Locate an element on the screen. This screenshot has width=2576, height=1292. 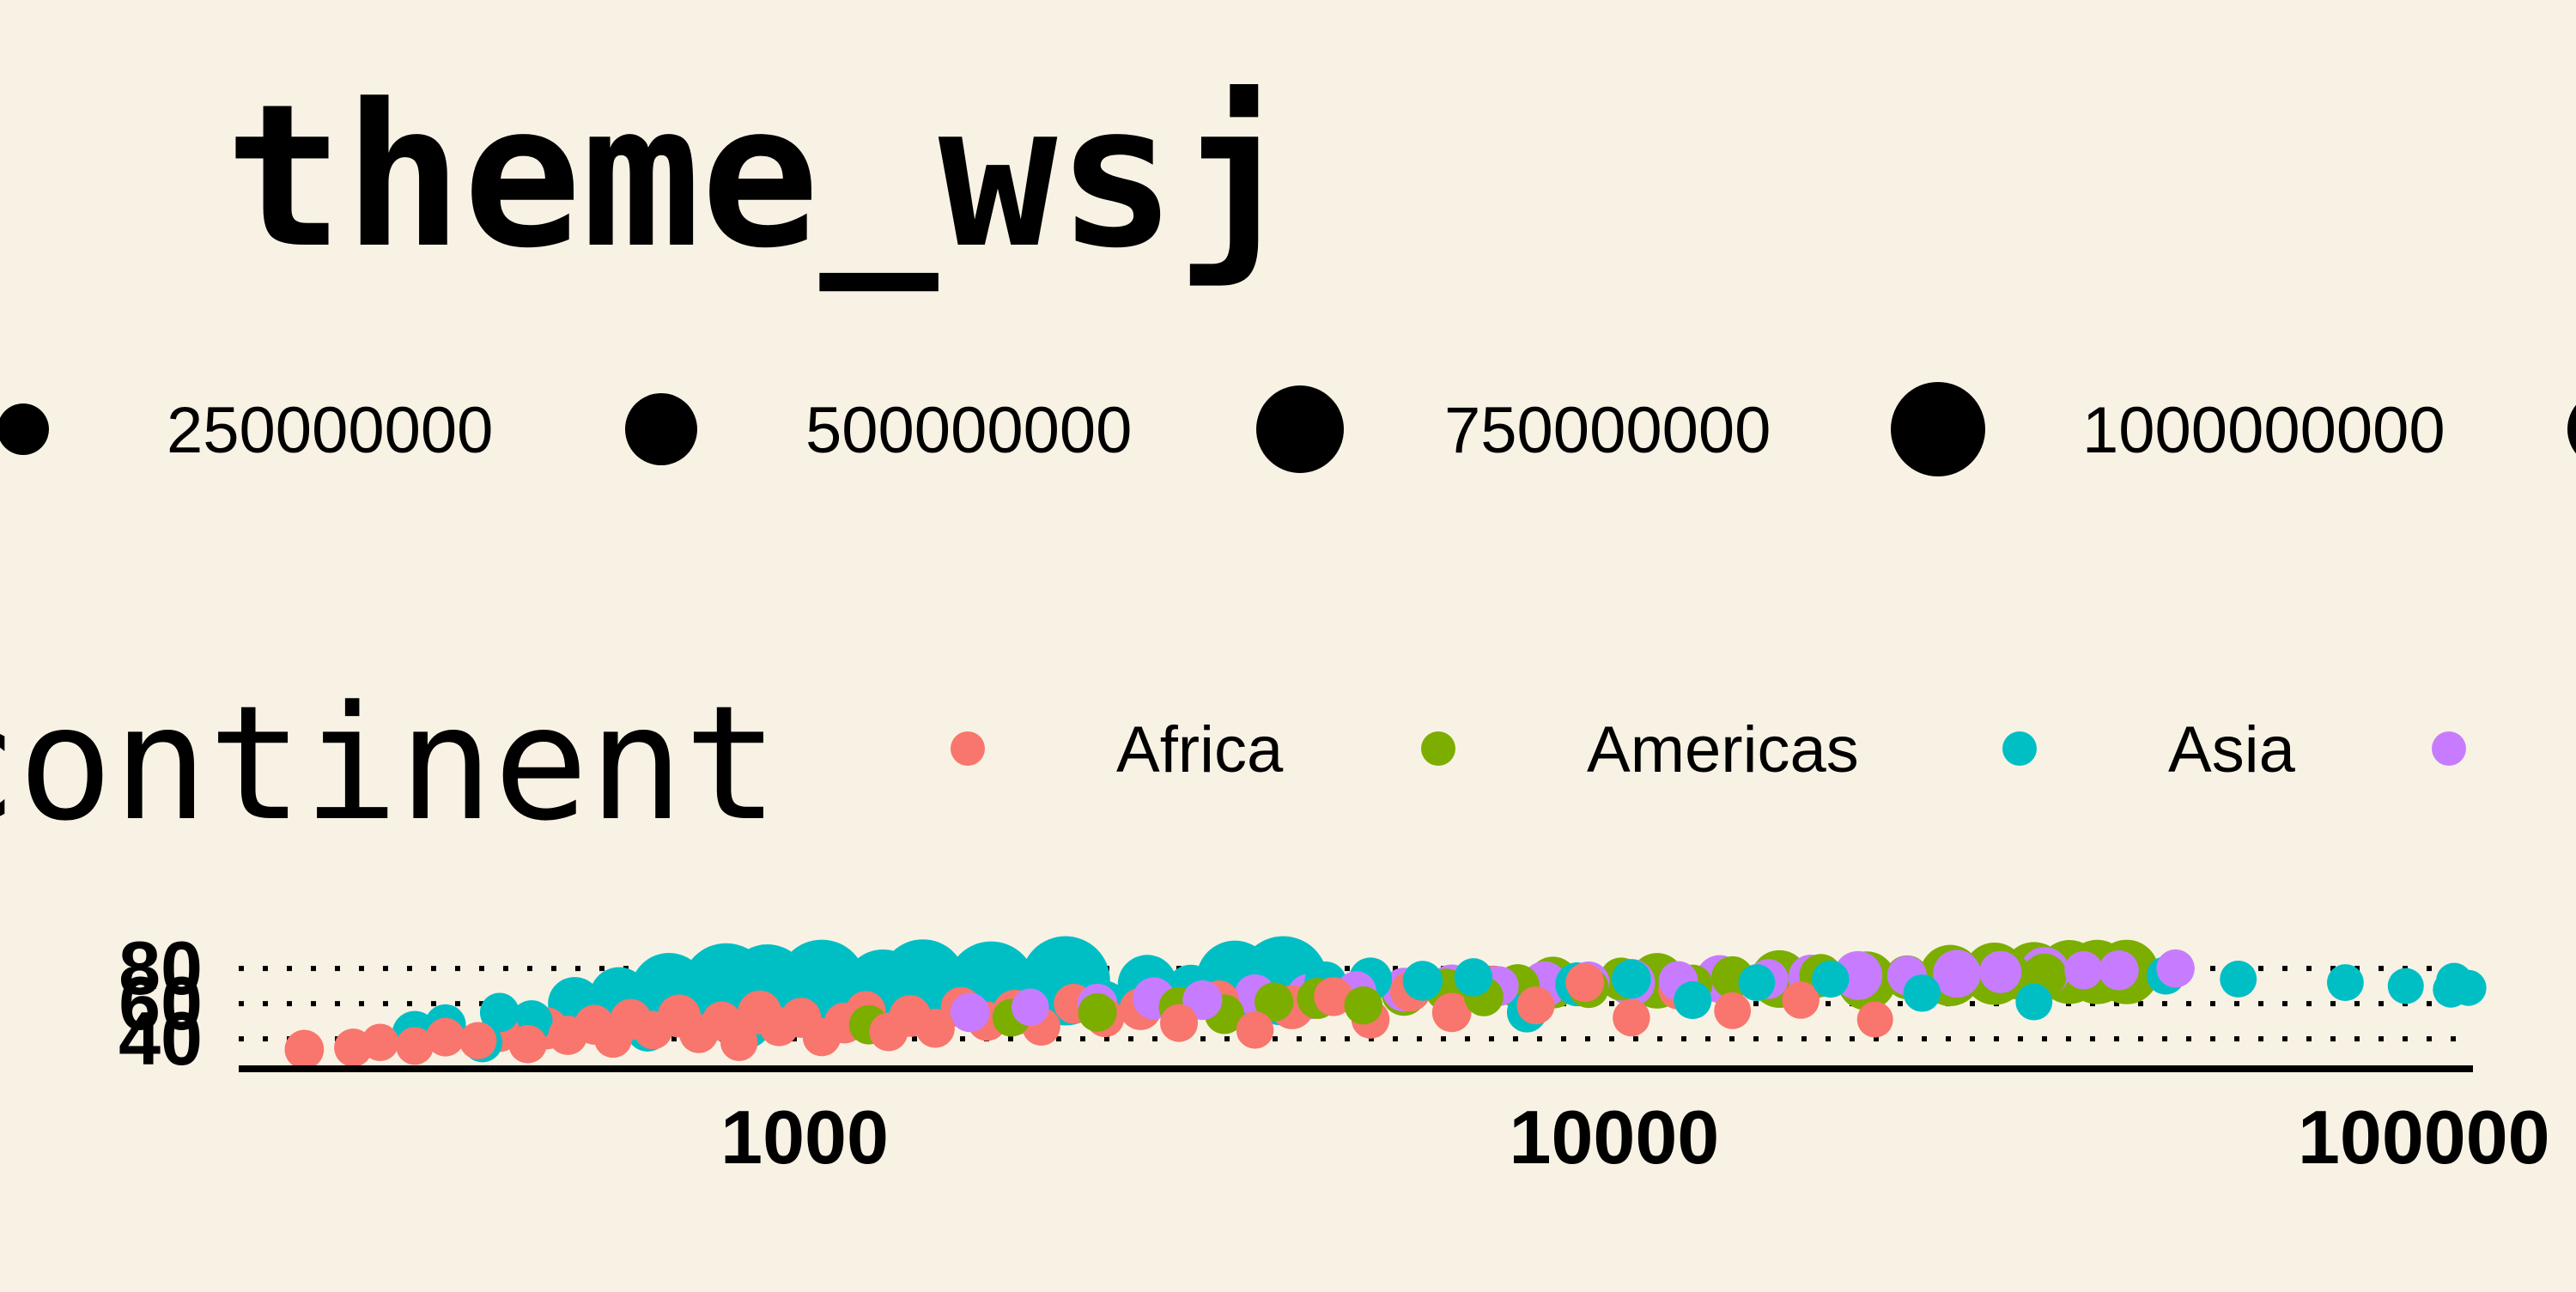
color-legend-key-europe is located at coordinates (2449, 748).